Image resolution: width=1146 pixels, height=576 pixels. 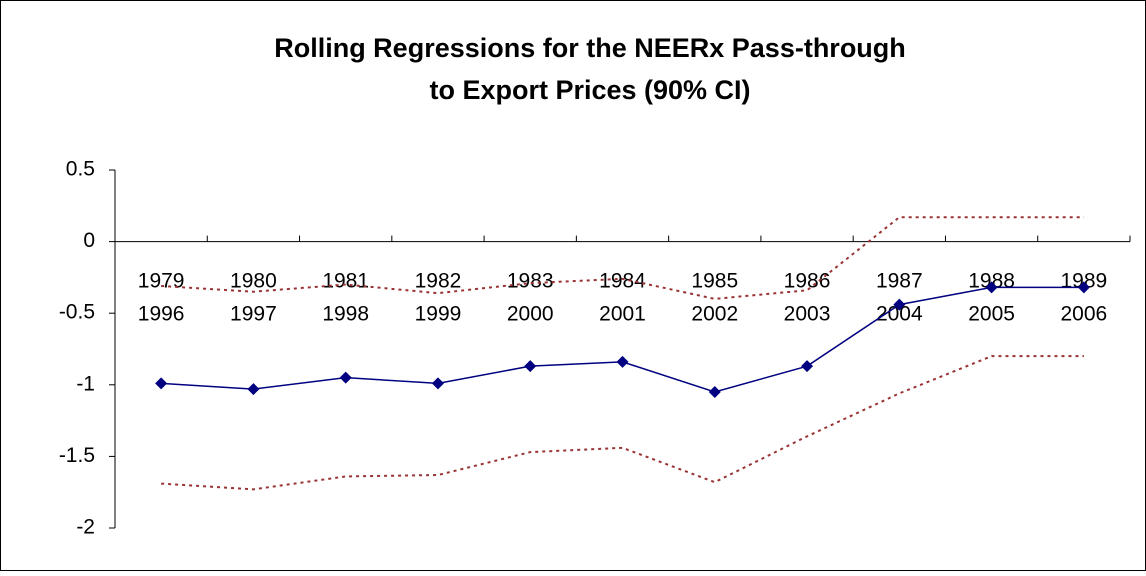 What do you see at coordinates (345, 314) in the screenshot?
I see `x-tick-label: 1998` at bounding box center [345, 314].